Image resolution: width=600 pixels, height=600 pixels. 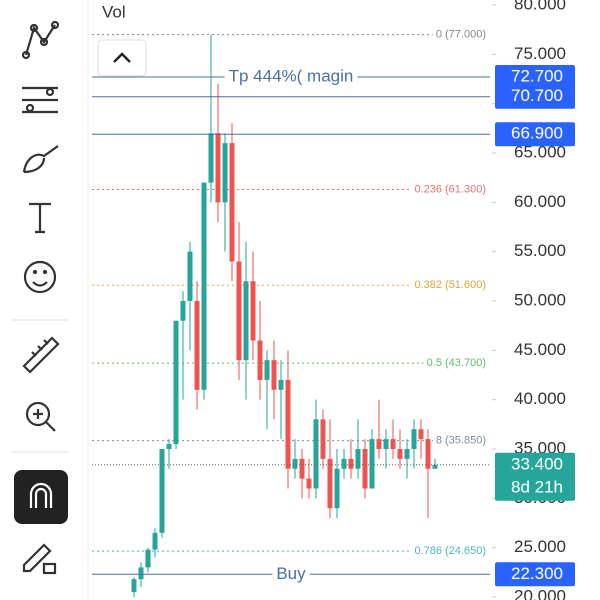 What do you see at coordinates (40, 40) in the screenshot?
I see `trend-tool` at bounding box center [40, 40].